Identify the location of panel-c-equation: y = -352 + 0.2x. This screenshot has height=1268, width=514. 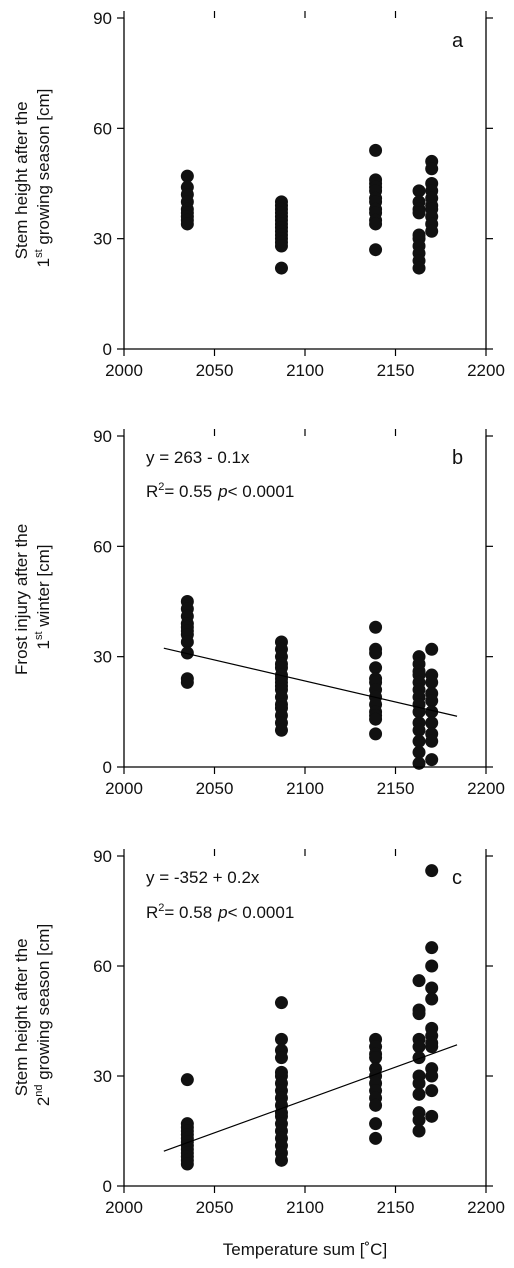
(203, 877).